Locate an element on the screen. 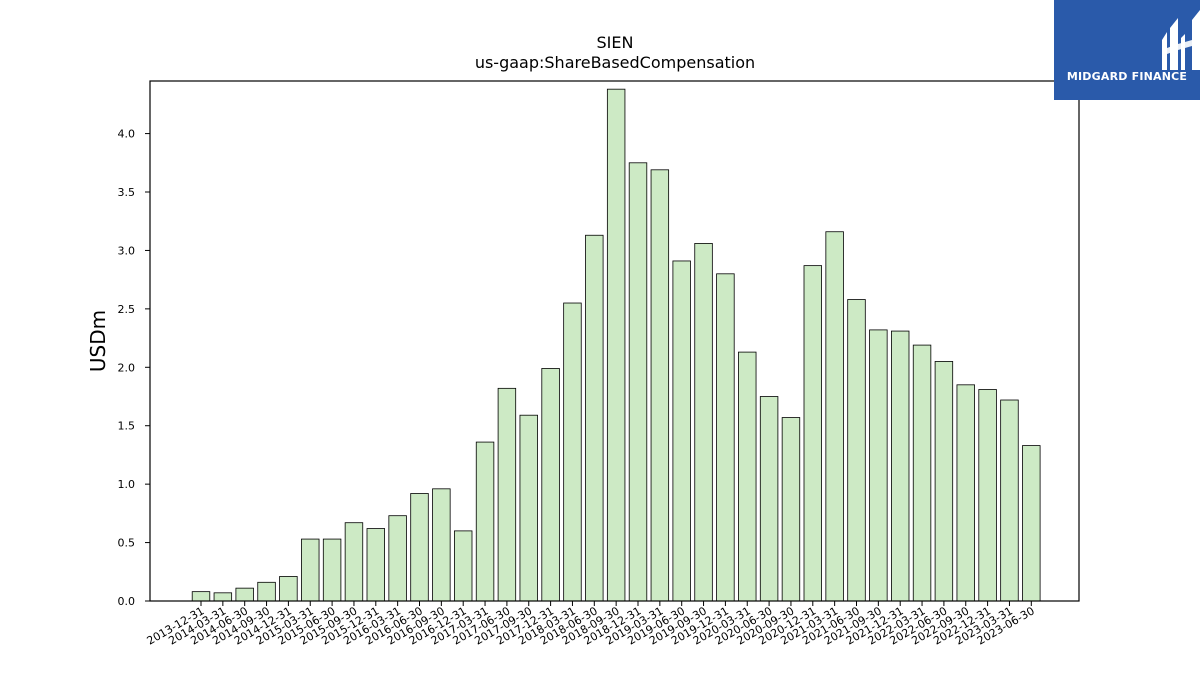 Image resolution: width=1200 pixels, height=675 pixels. y-tick-label: 2.0 is located at coordinates (127, 367).